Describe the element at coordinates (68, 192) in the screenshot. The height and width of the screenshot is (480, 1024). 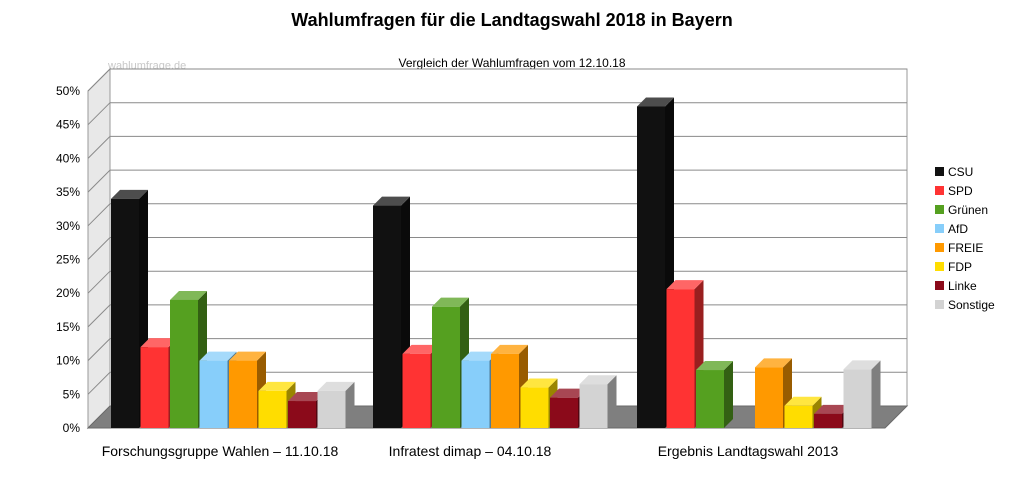
I see `y-tick-label: 35%` at that location.